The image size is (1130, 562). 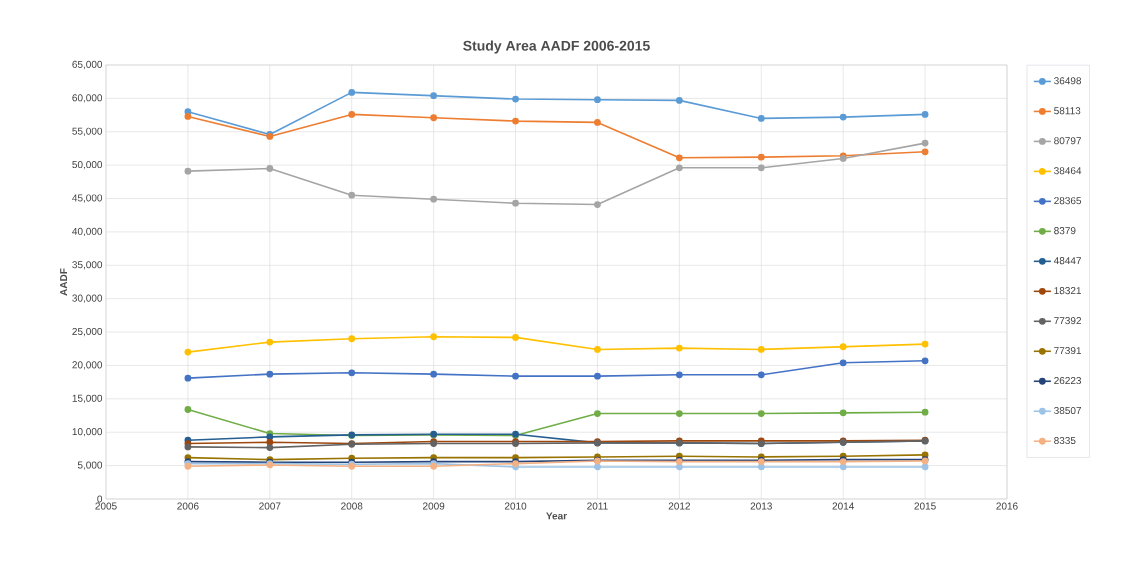 I want to click on x-tick-label: 2009, so click(x=434, y=506).